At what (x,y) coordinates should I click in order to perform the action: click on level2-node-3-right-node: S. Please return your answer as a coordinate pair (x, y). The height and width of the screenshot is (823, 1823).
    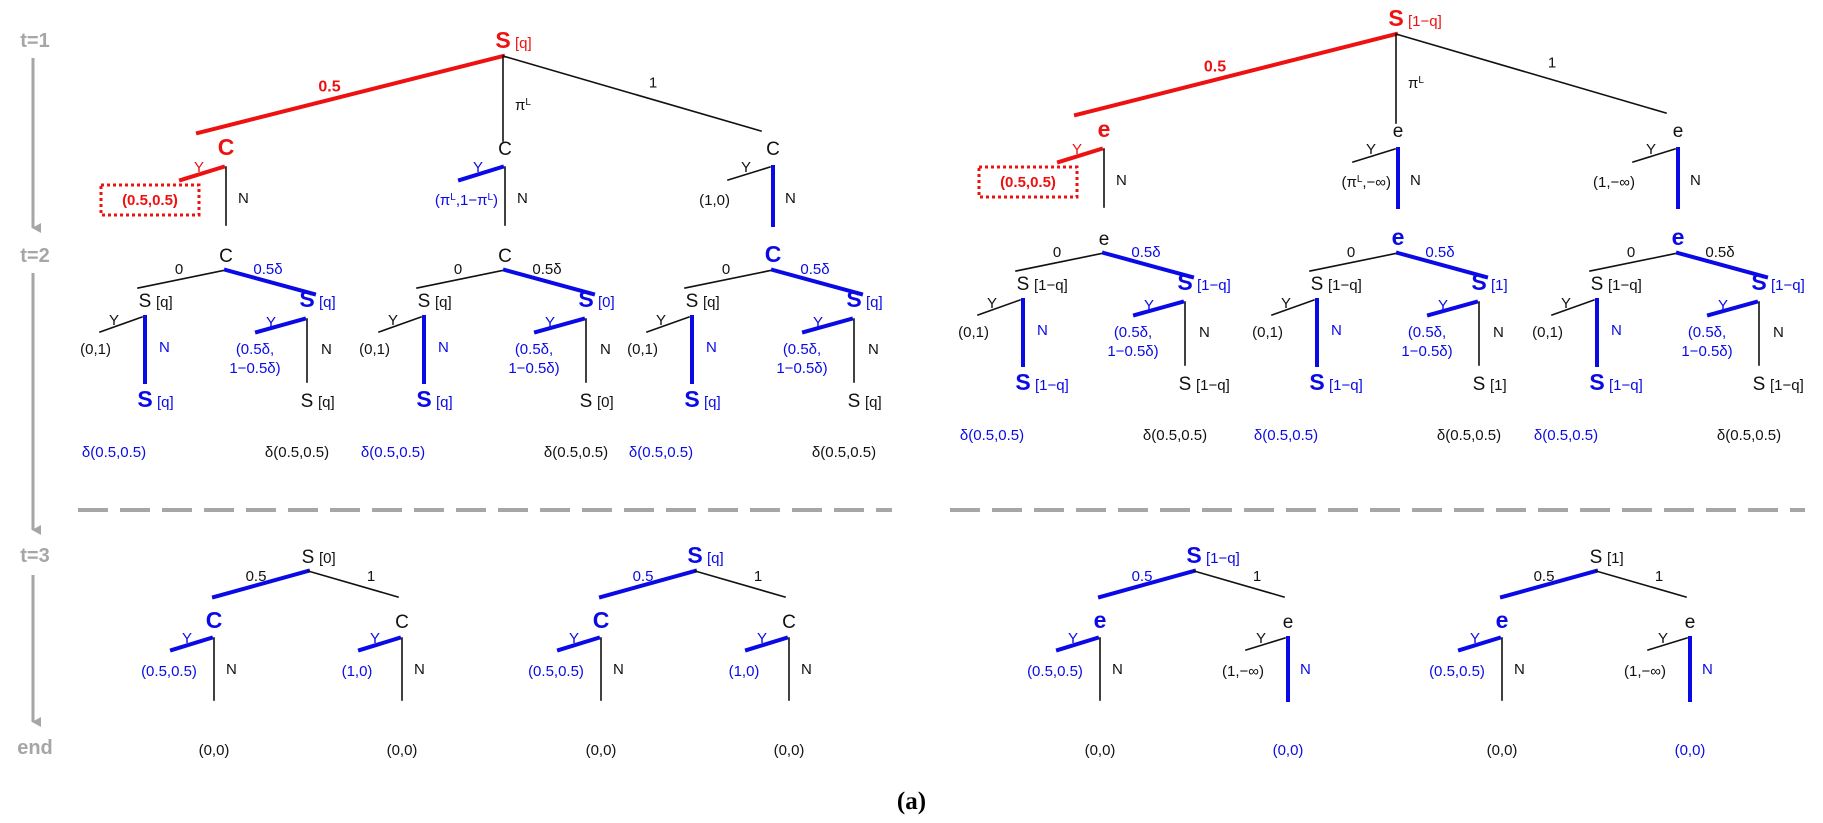
    Looking at the image, I should click on (1758, 282).